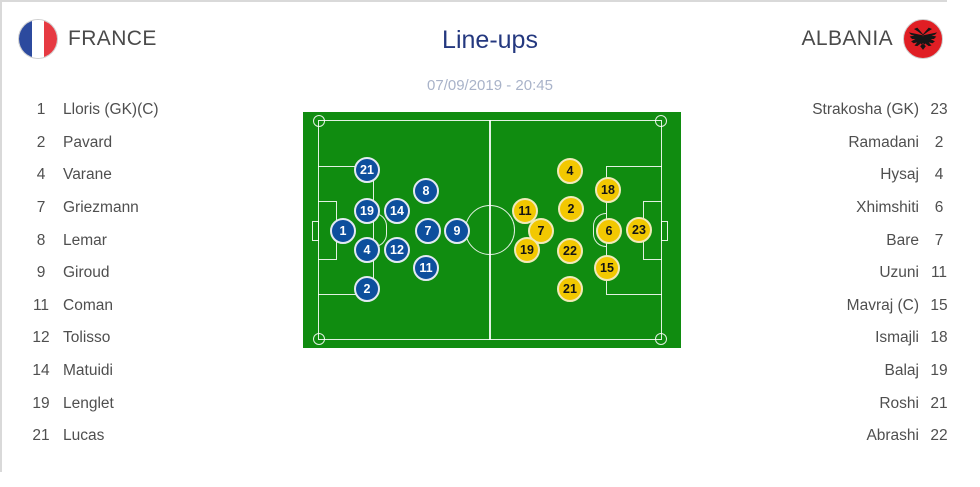 The width and height of the screenshot is (980, 487). What do you see at coordinates (899, 175) in the screenshot?
I see `player-name: Hysaj` at bounding box center [899, 175].